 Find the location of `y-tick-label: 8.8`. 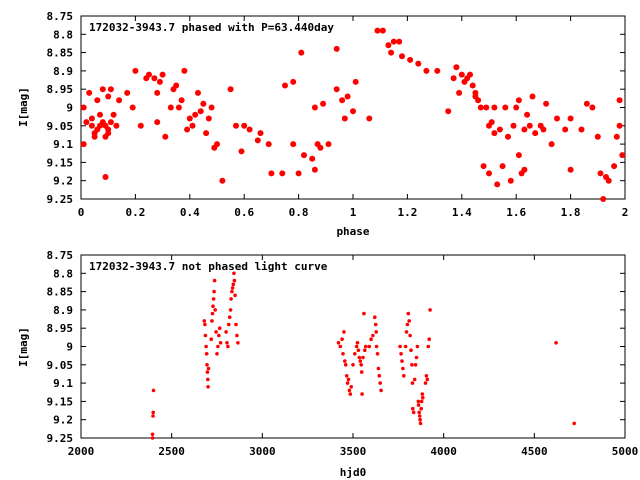

y-tick-label: 8.8 is located at coordinates (63, 34).